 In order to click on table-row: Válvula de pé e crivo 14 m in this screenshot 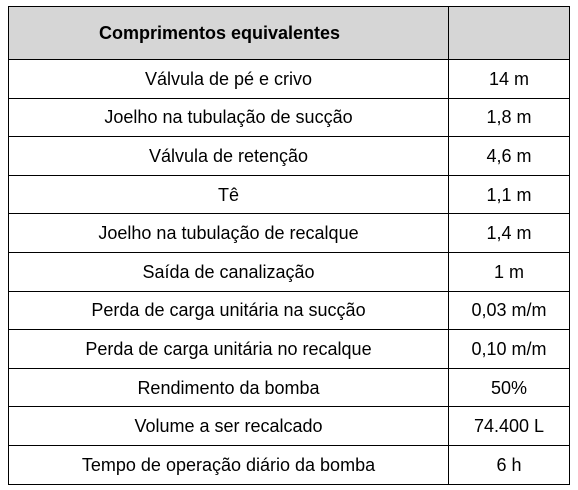, I will do `click(289, 79)`.